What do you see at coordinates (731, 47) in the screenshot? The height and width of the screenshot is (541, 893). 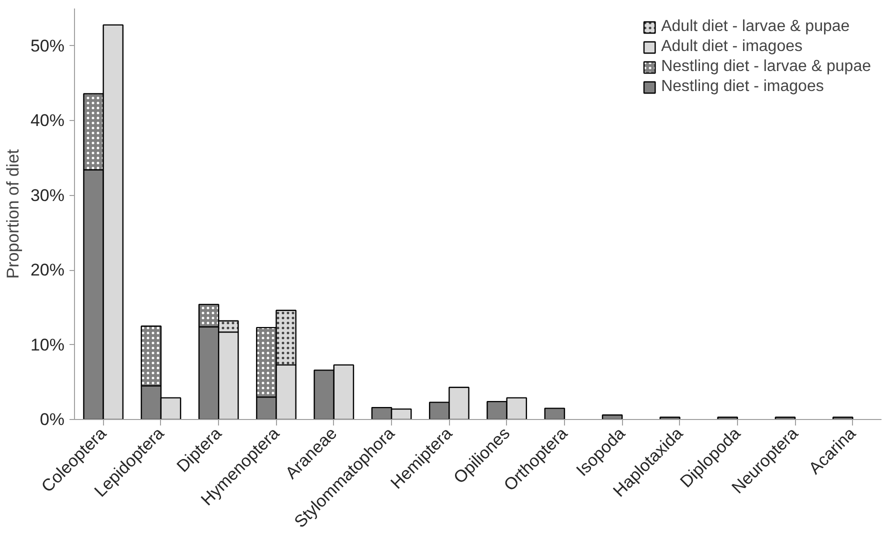 I see `legend-label: Adult diet - imagoes` at bounding box center [731, 47].